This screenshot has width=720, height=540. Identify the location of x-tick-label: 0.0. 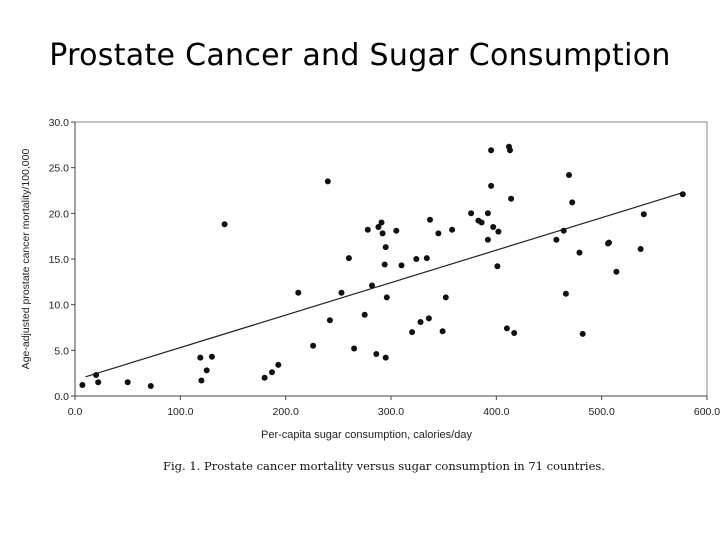
(75, 412).